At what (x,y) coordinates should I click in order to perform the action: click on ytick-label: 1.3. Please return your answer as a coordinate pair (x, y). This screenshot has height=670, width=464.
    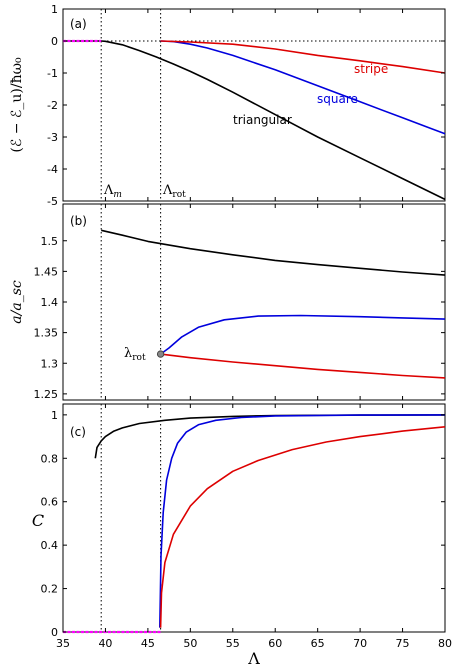
    Looking at the image, I should click on (50, 363).